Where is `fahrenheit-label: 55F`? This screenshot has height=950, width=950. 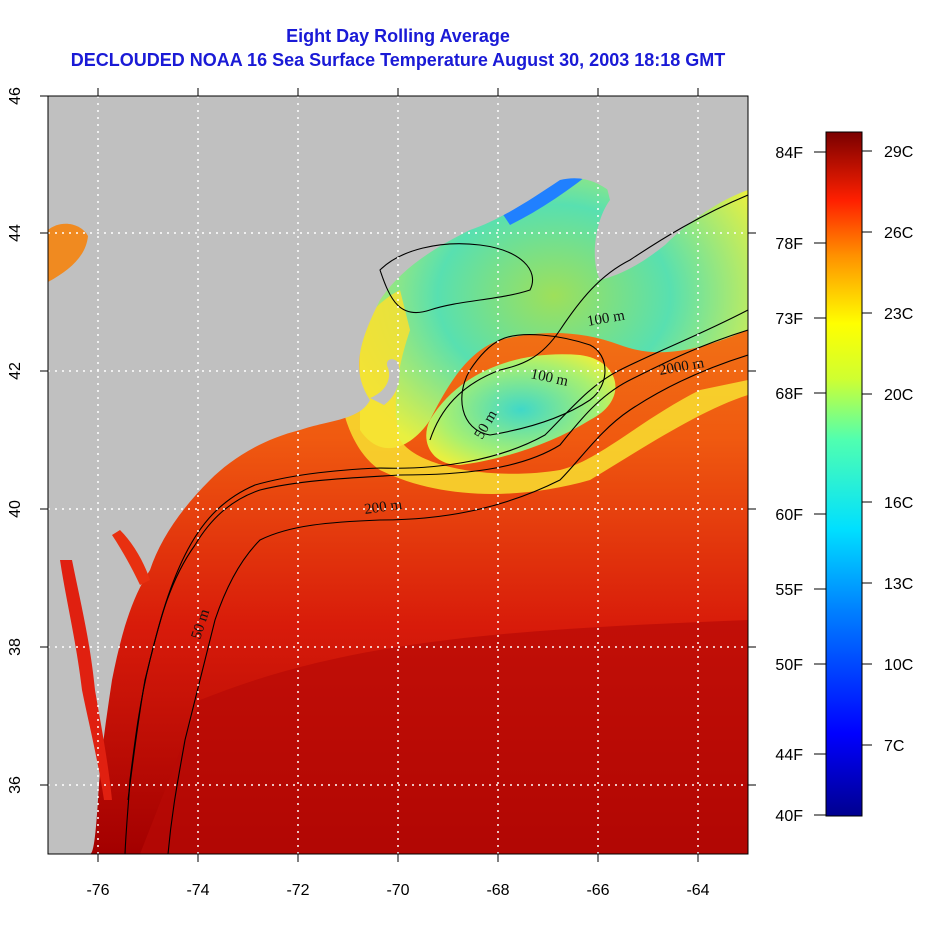 fahrenheit-label: 55F is located at coordinates (789, 590).